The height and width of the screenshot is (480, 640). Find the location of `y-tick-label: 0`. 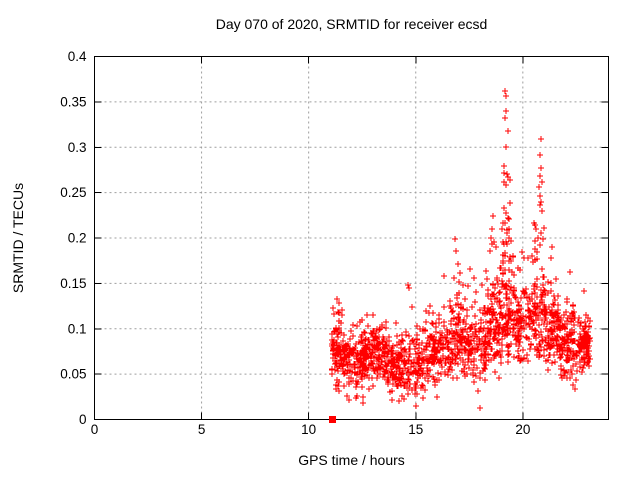

y-tick-label: 0 is located at coordinates (83, 419).